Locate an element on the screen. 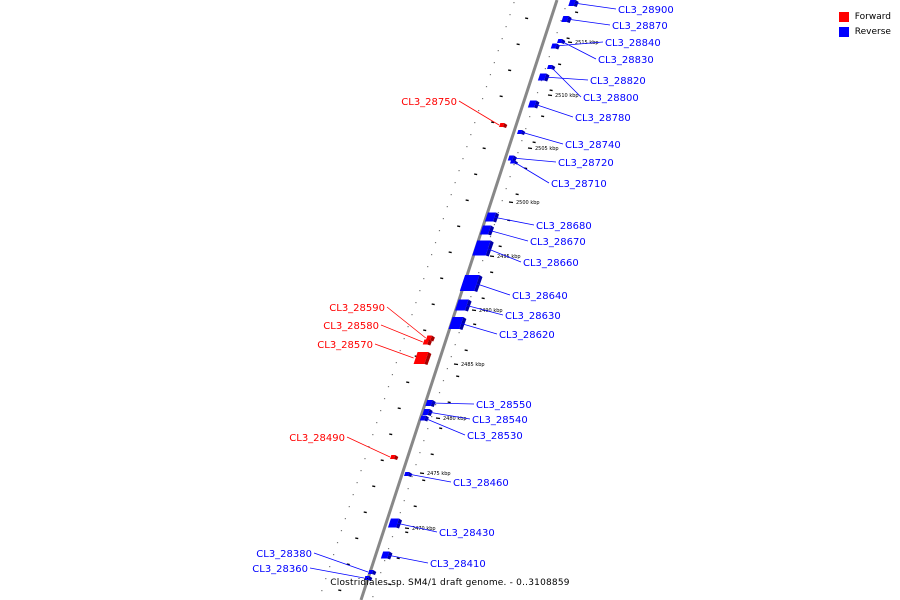 This screenshot has width=900, height=600. gene-label: CL3_28630 is located at coordinates (533, 316).